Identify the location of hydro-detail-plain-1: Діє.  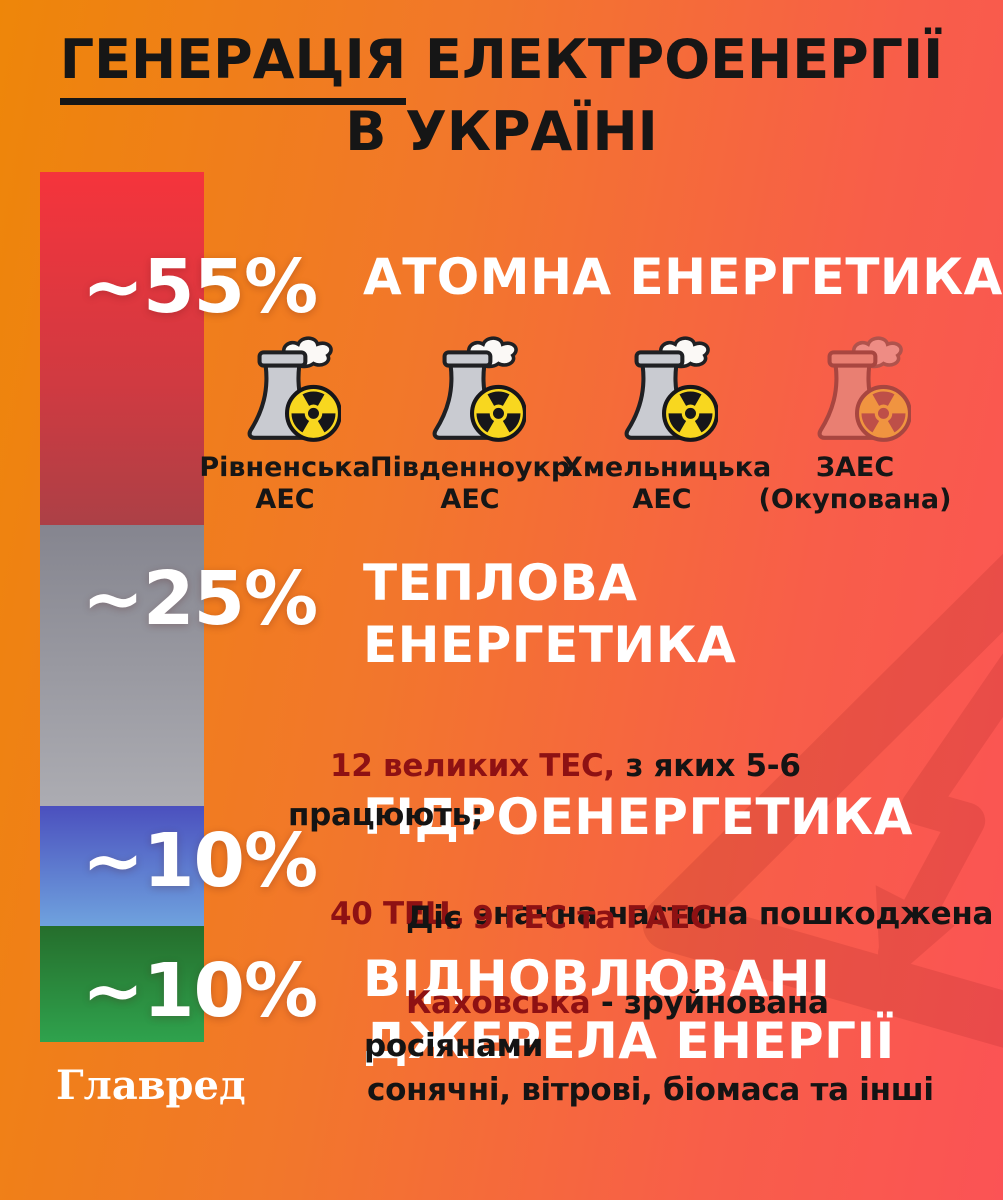
(439, 917).